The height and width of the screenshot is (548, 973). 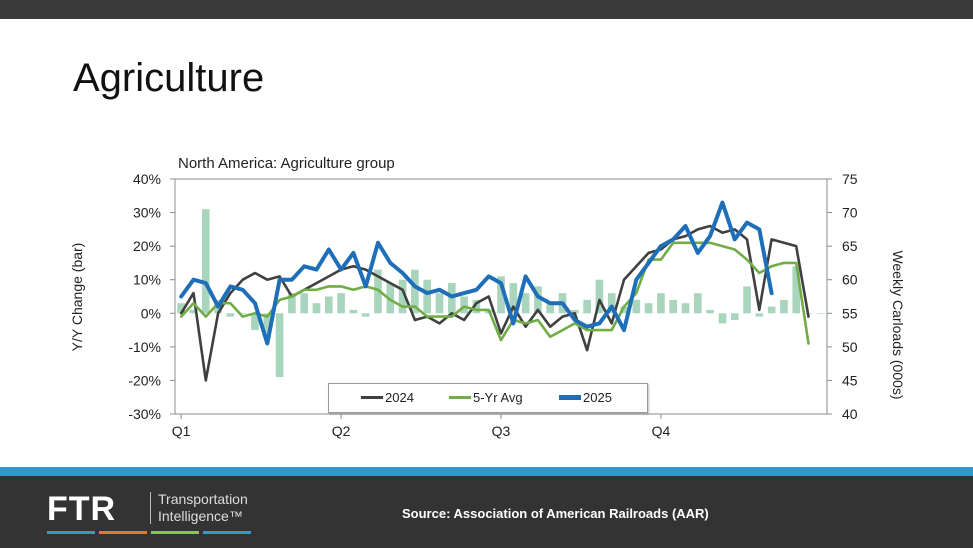 What do you see at coordinates (850, 313) in the screenshot?
I see `y-tick-label-right: 55` at bounding box center [850, 313].